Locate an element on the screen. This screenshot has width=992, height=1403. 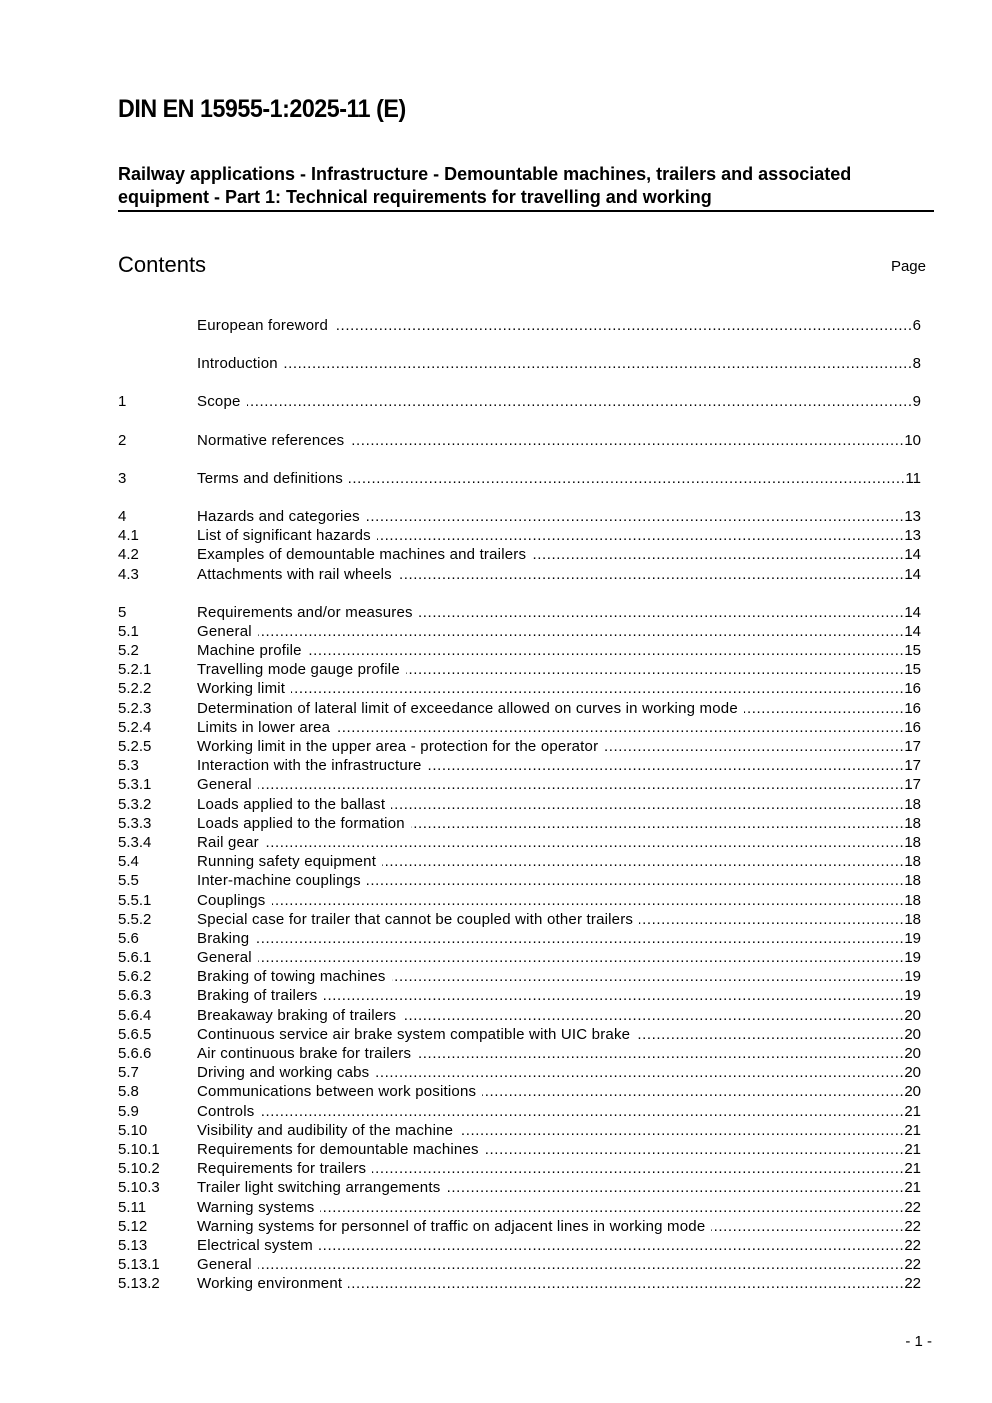
toc-entry: 5.6.2 Braking of towing machines 19 is located at coordinates (519, 976).